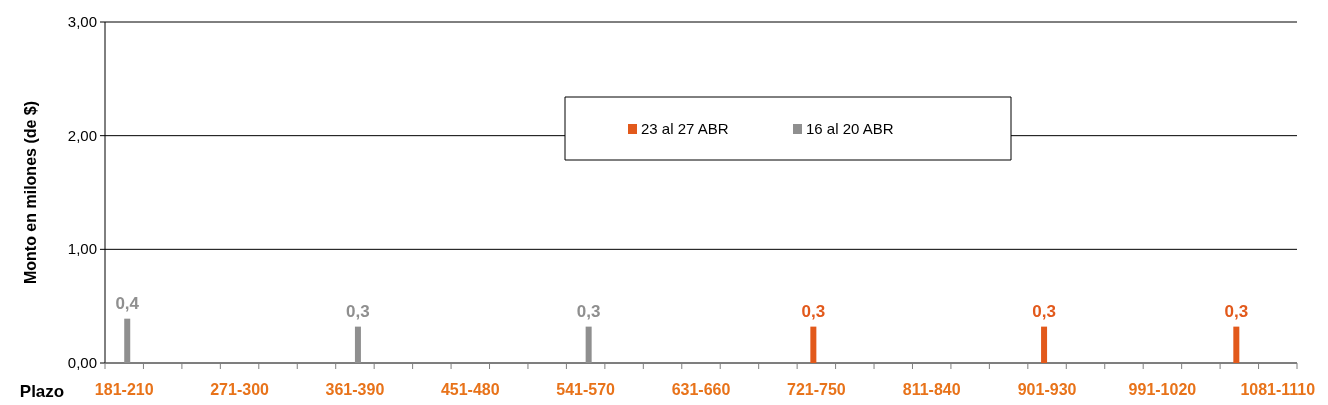 The image size is (1328, 405). I want to click on x-tick-label: 1081-1110, so click(1278, 389).